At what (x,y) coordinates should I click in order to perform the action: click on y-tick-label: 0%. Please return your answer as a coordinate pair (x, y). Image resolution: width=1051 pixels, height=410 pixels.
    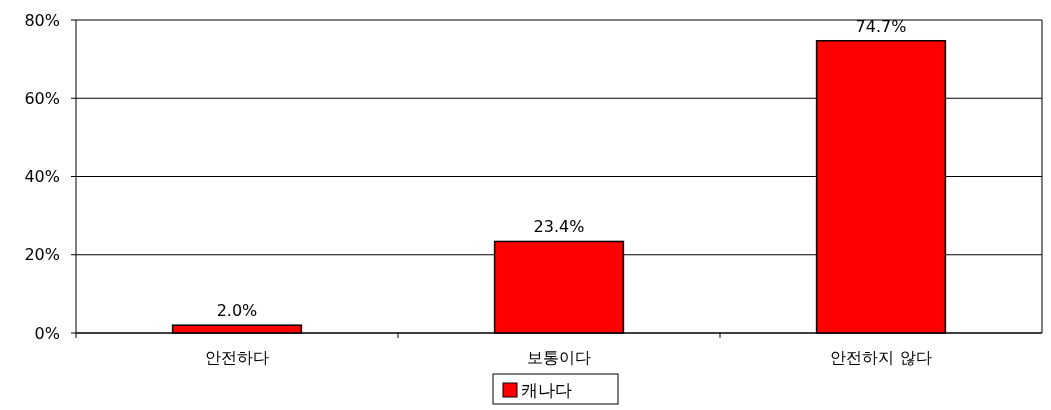
    Looking at the image, I should click on (47, 333).